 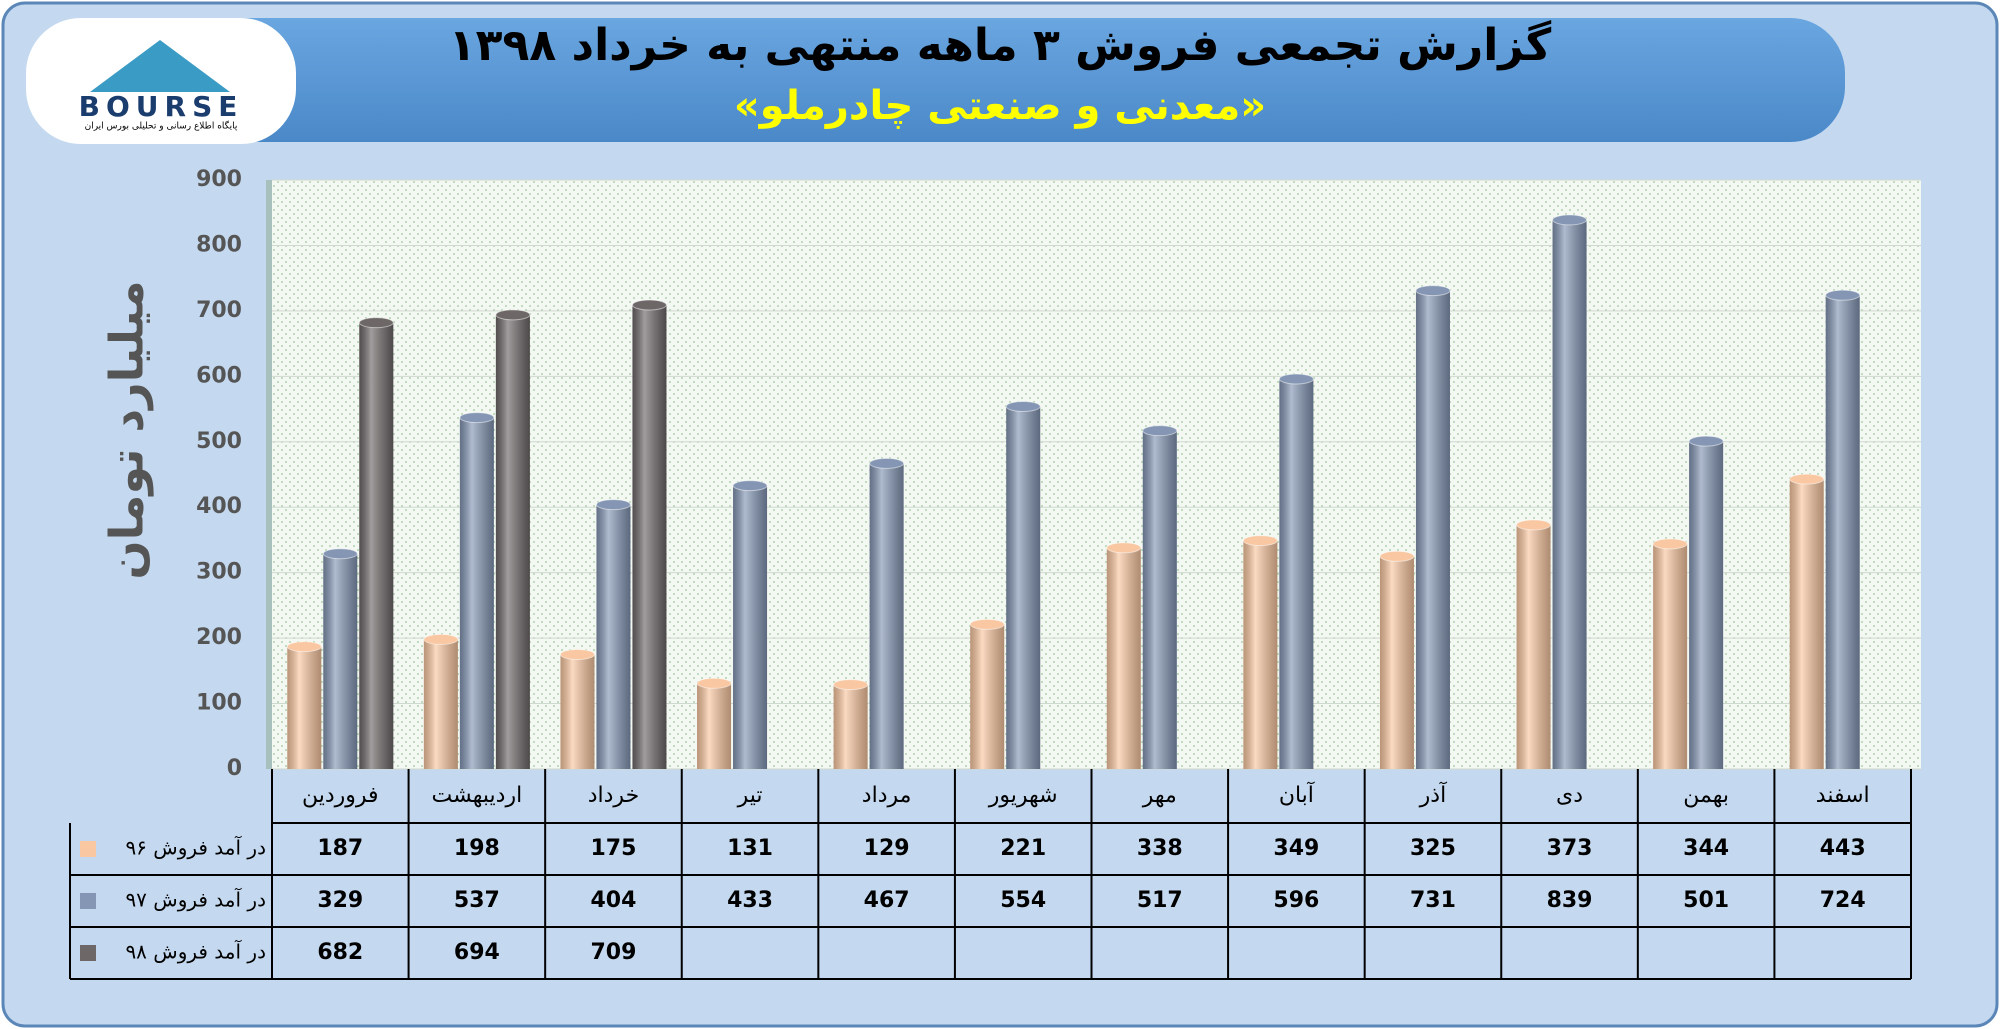 I want to click on y-tick-label: 900, so click(x=219, y=179).